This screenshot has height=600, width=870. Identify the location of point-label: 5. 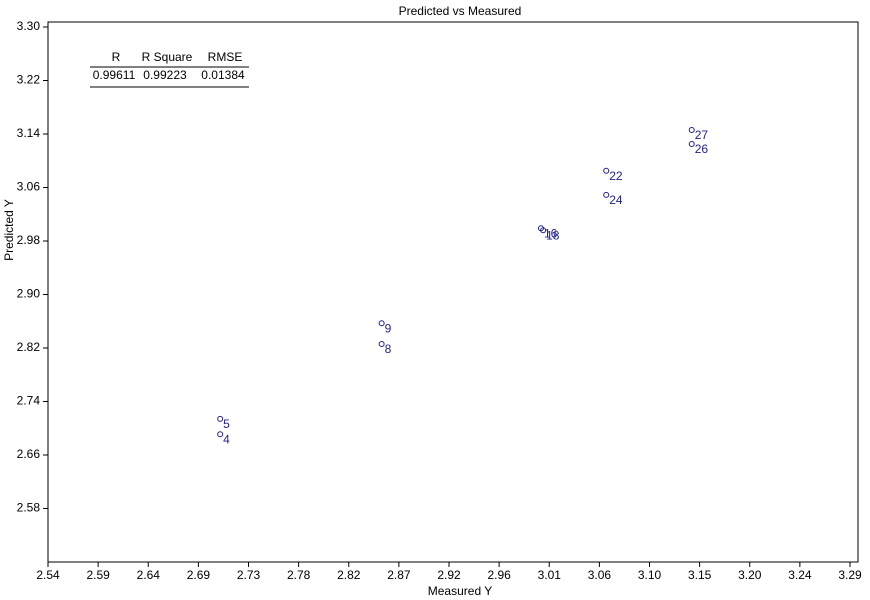
(226, 424).